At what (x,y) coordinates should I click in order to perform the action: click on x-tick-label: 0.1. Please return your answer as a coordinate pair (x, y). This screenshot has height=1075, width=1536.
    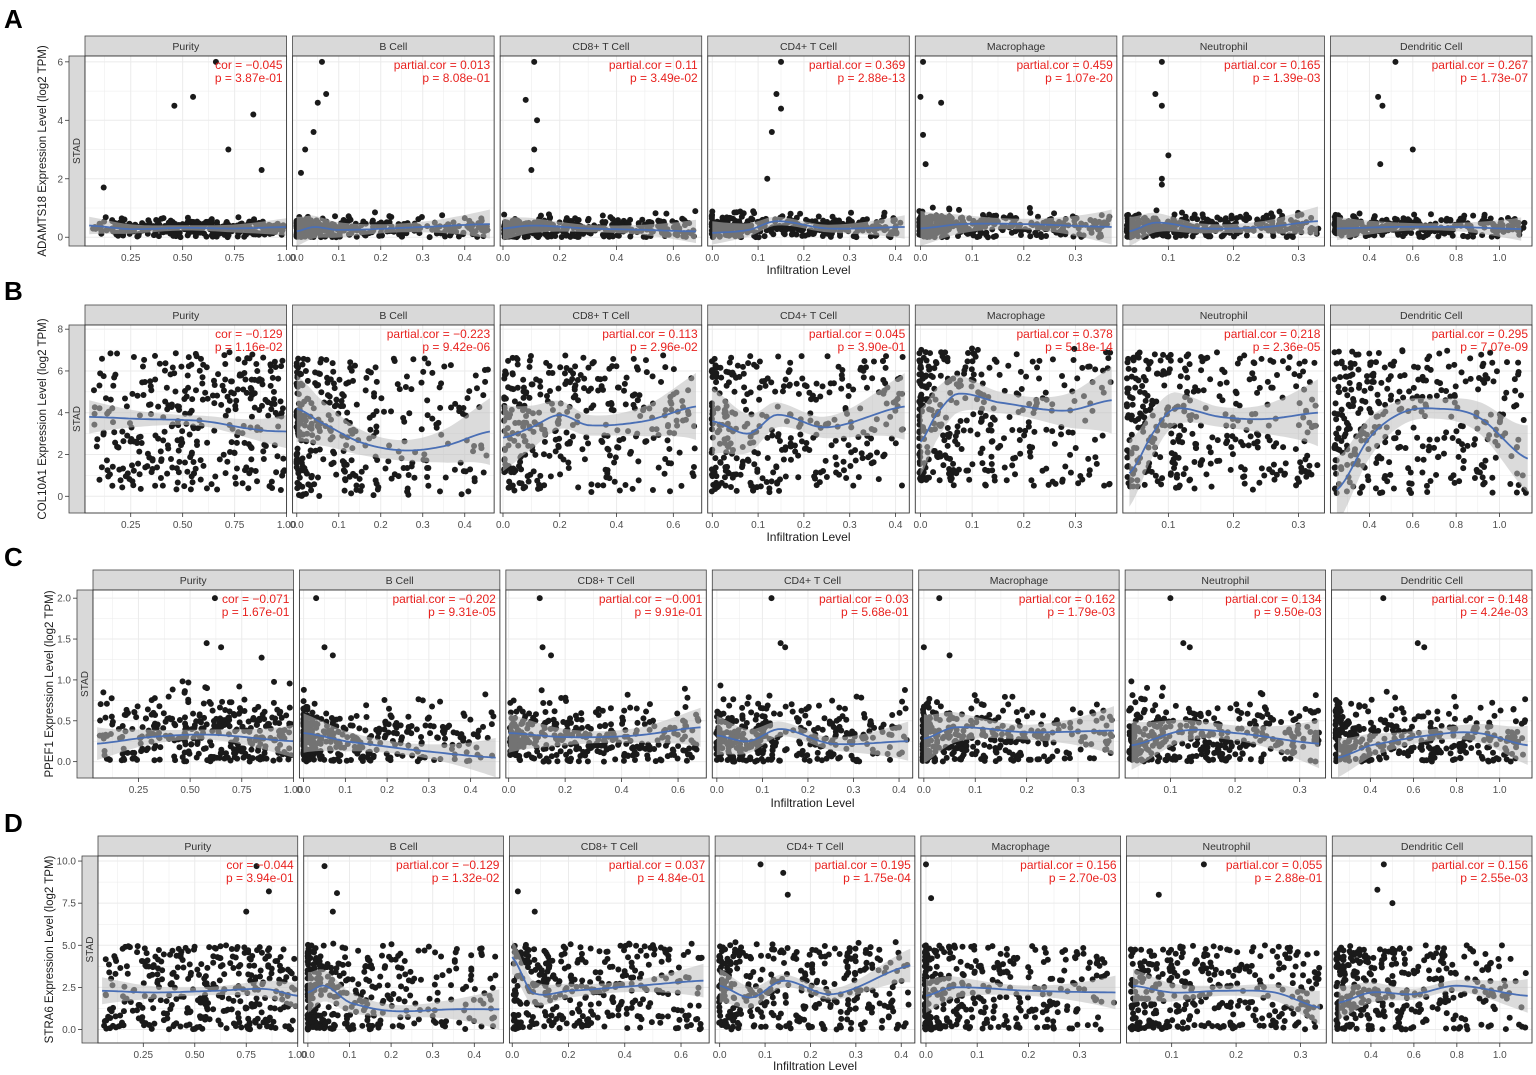
    Looking at the image, I should click on (758, 525).